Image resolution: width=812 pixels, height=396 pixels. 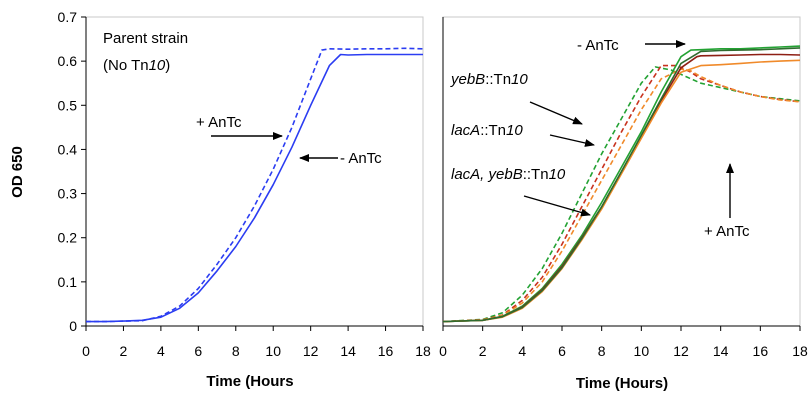 I want to click on left-y-ticks: 0 0.1 0.2 0.3 0.4 0.5 0.6 0.7, so click(x=72, y=171).